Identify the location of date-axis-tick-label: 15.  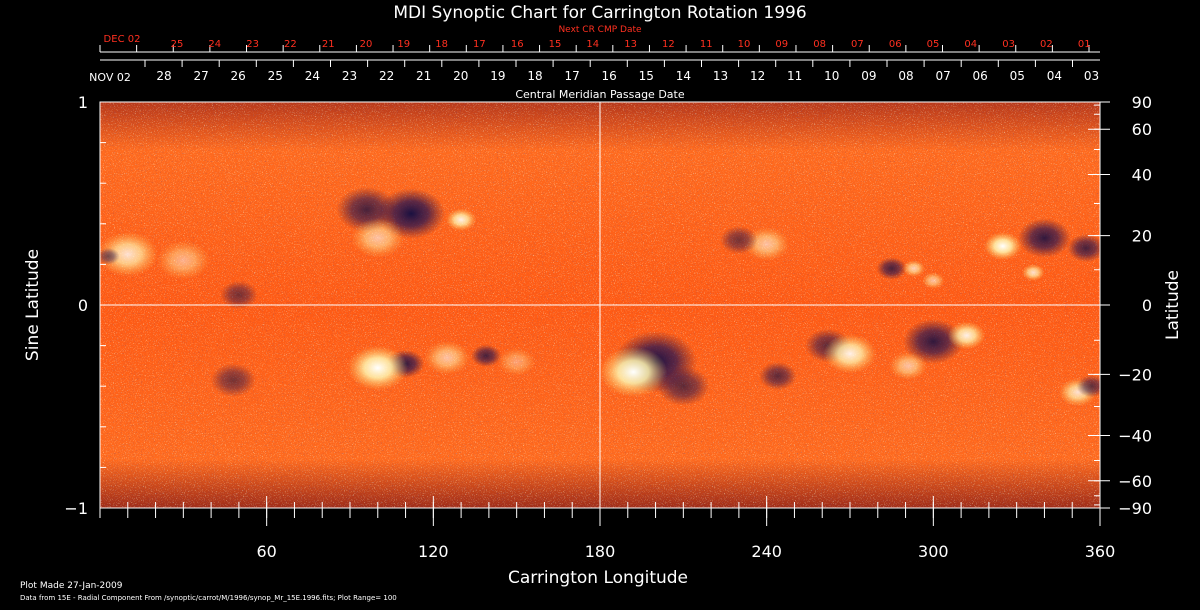
(646, 76).